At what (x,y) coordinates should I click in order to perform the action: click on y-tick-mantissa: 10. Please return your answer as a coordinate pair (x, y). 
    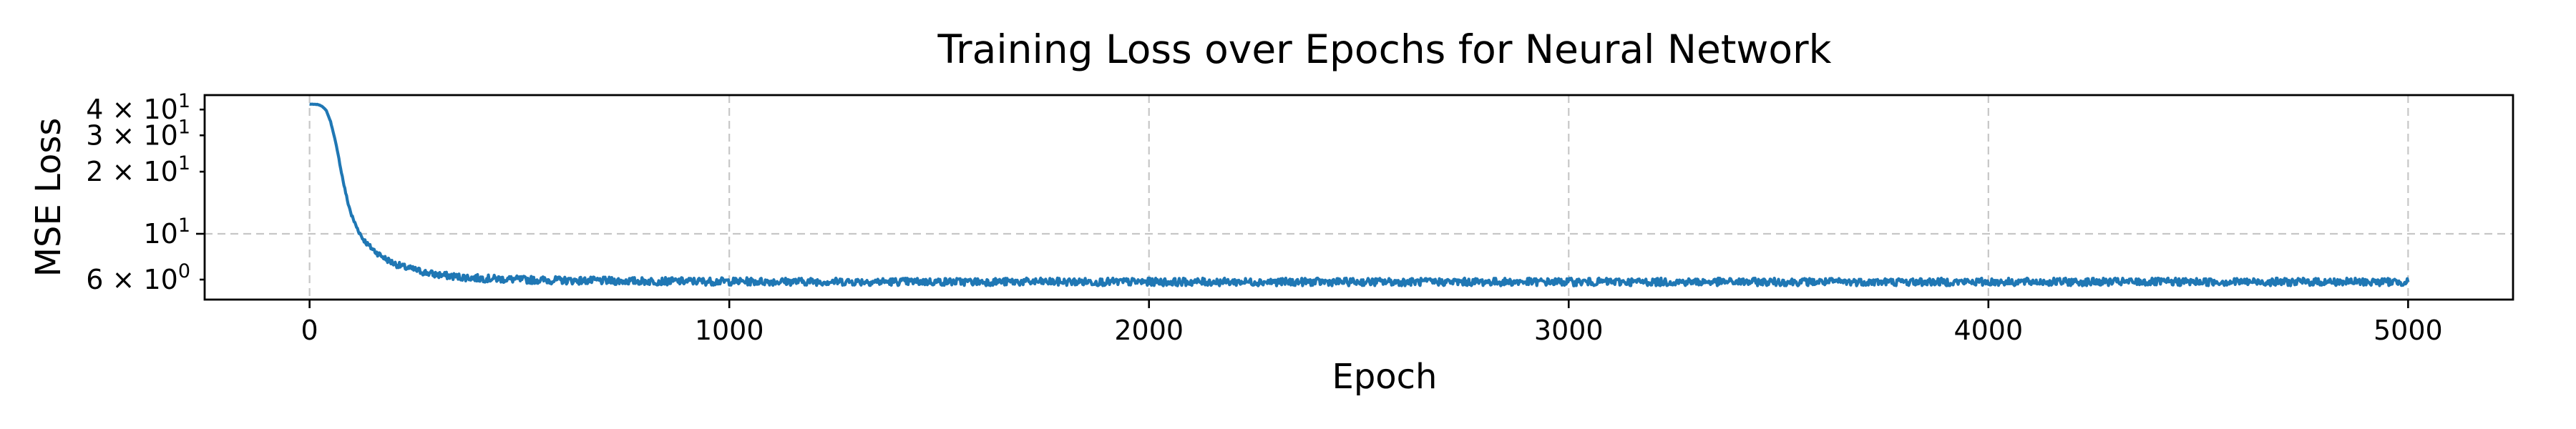
    Looking at the image, I should click on (160, 234).